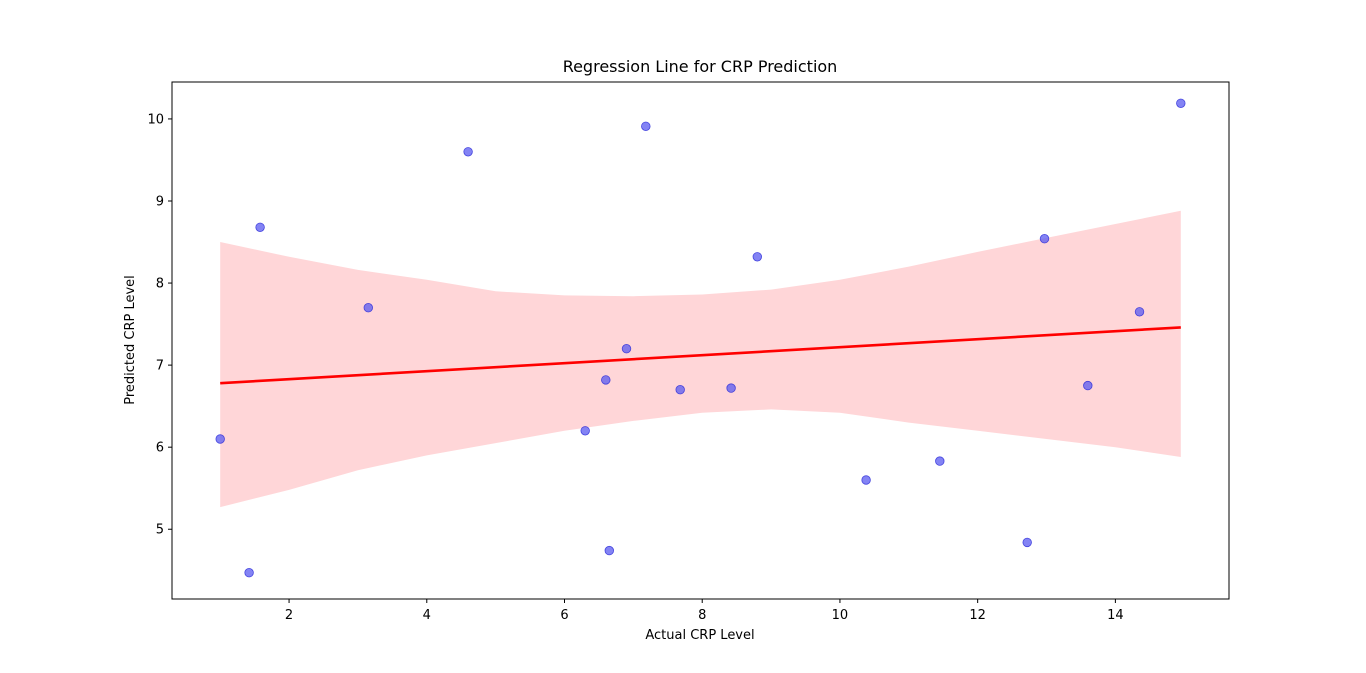 This screenshot has height=673, width=1366. Describe the element at coordinates (840, 615) in the screenshot. I see `x-tick-label: 10` at that location.